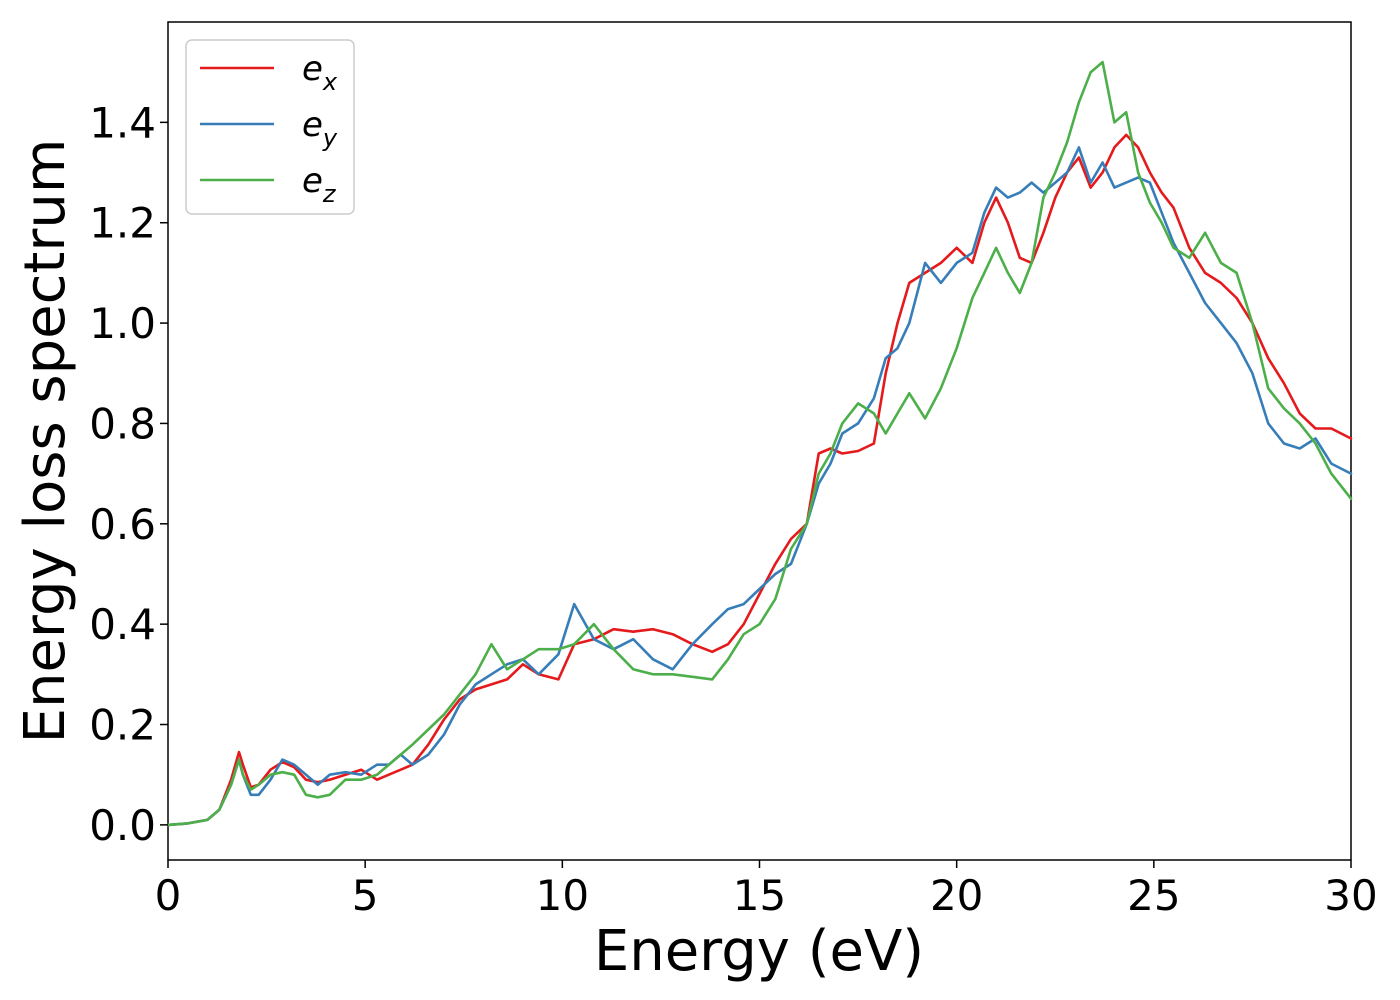 The height and width of the screenshot is (1000, 1400). Describe the element at coordinates (759, 951) in the screenshot. I see `x-axis-label: Energy (eV)` at that location.